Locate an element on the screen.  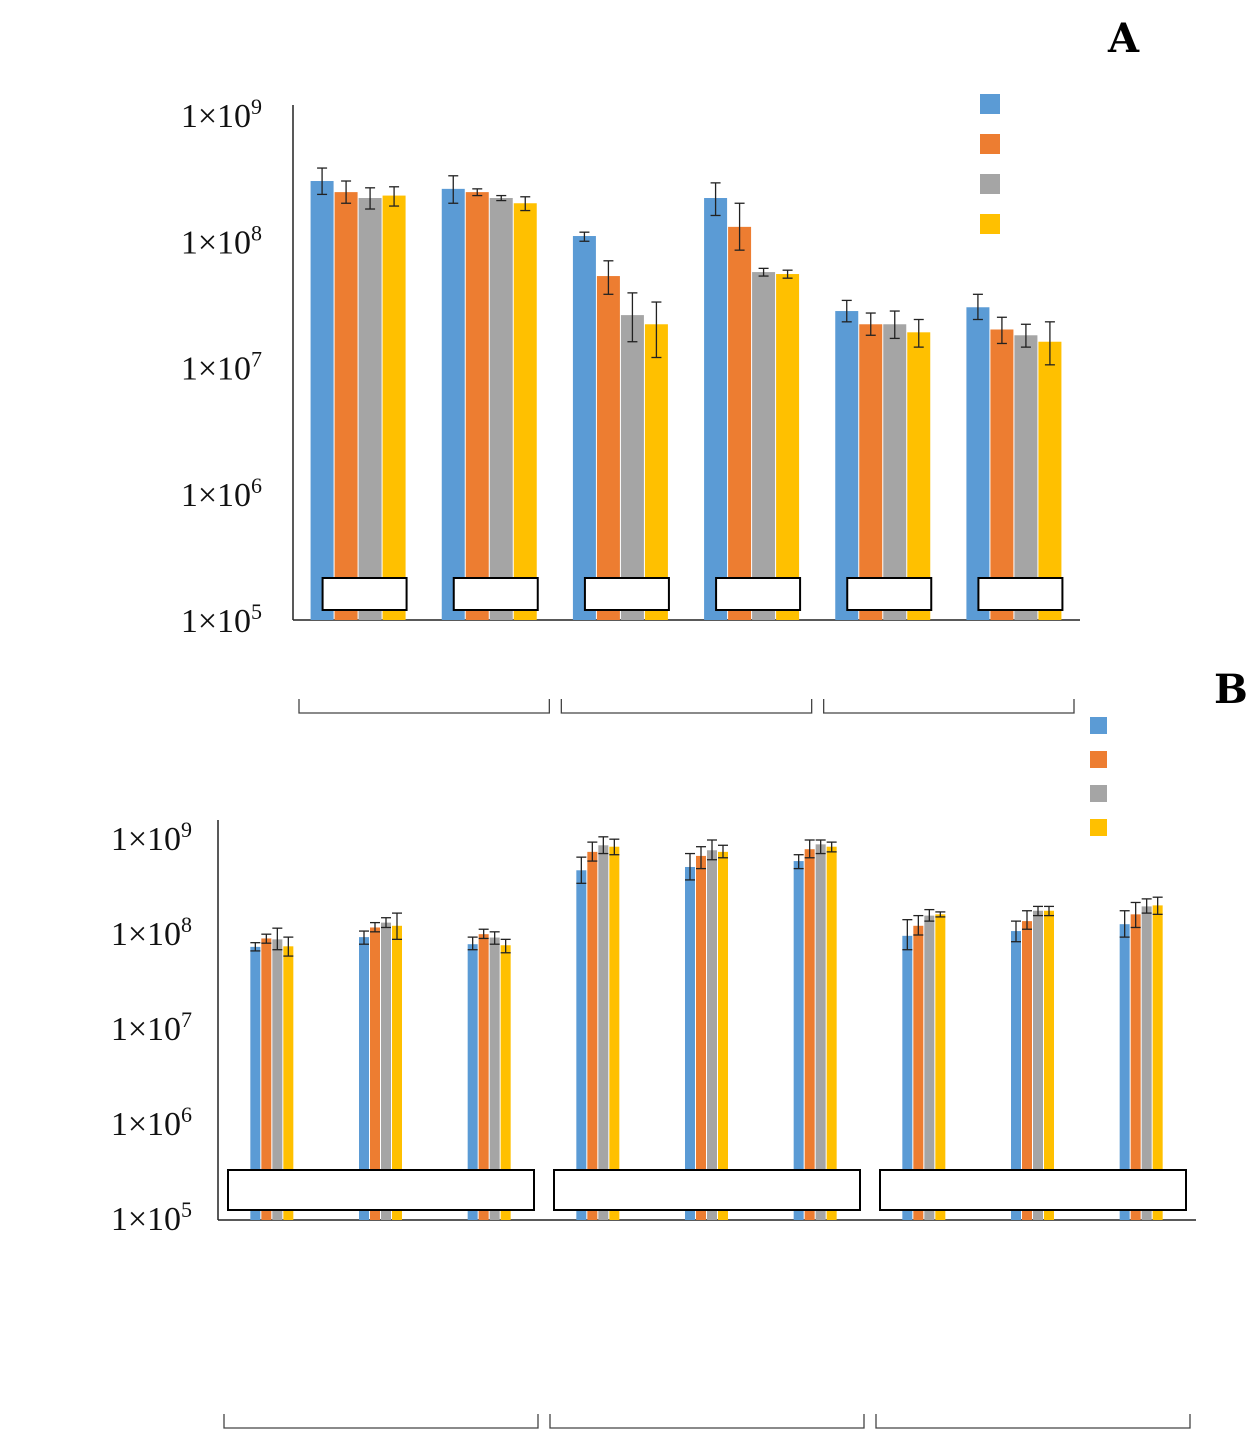
panel-a-letter: A is located at coordinates (1123, 38).